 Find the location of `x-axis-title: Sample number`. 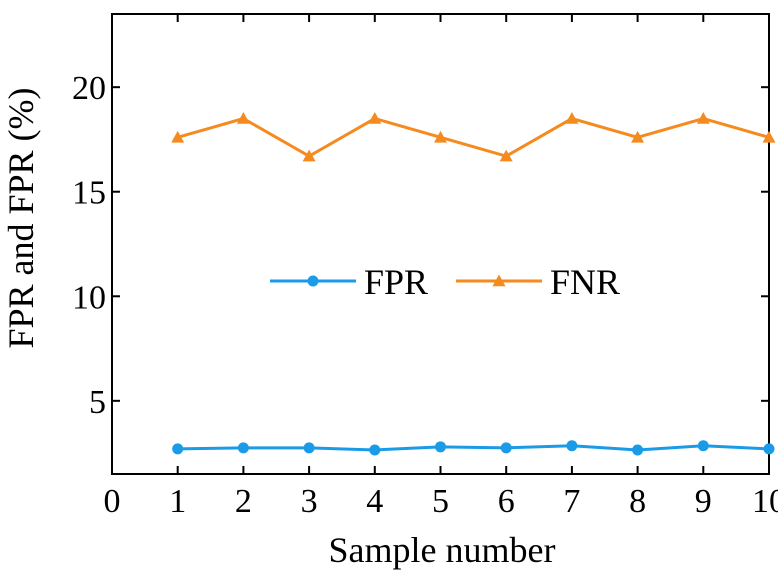

x-axis-title: Sample number is located at coordinates (442, 550).